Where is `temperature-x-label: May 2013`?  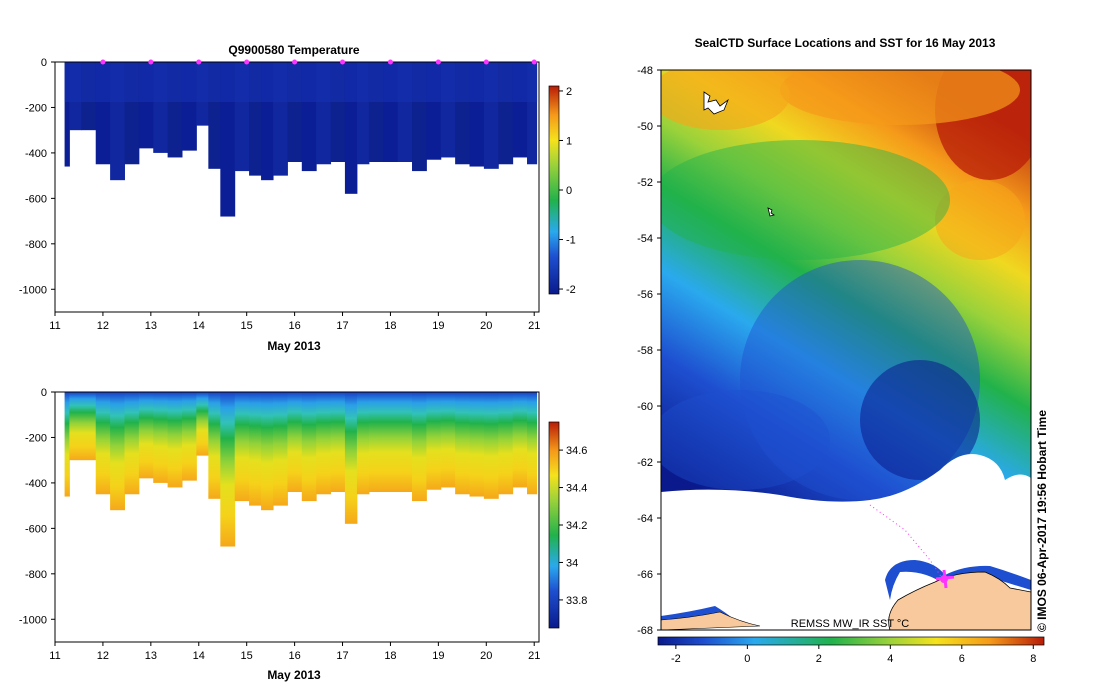
temperature-x-label: May 2013 is located at coordinates (294, 346).